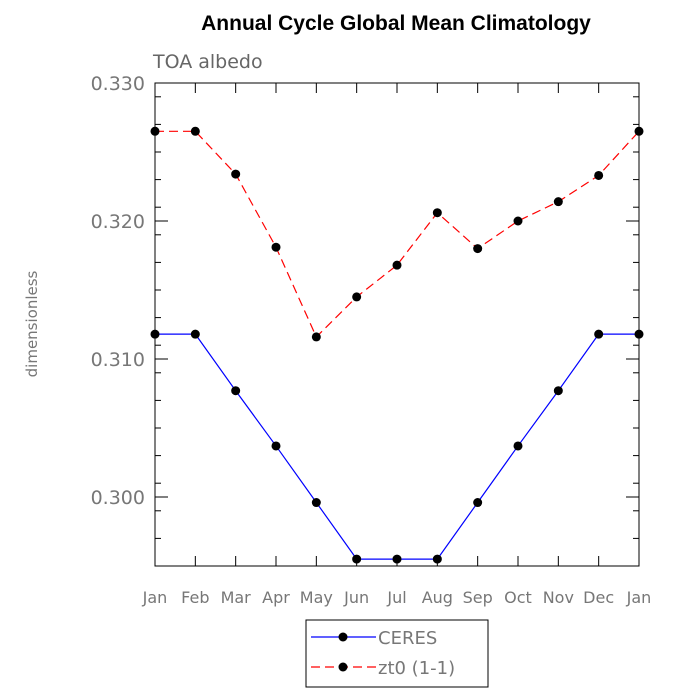  What do you see at coordinates (32, 323) in the screenshot?
I see `y-axis-label: dimensionless` at bounding box center [32, 323].